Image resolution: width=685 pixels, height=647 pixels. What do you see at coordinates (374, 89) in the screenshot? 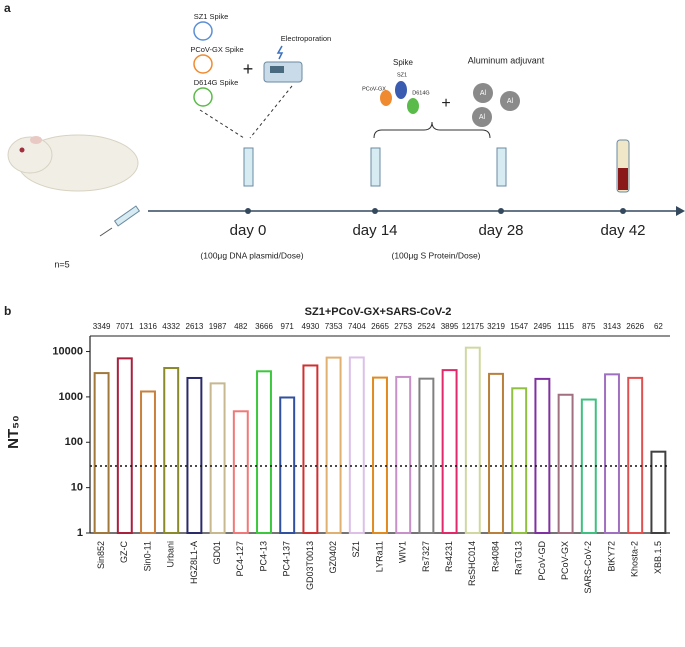
I see `spike-part: PCoV-GX` at bounding box center [374, 89].